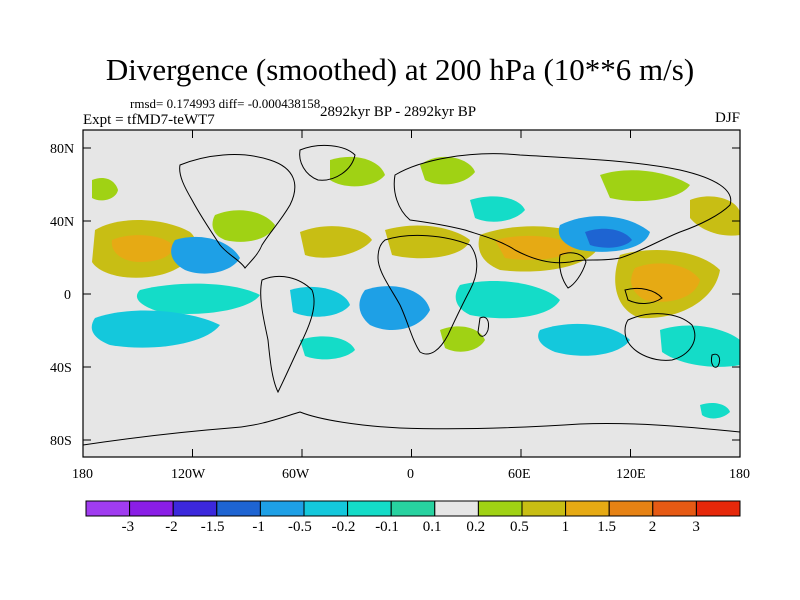 The width and height of the screenshot is (800, 600). Describe the element at coordinates (432, 527) in the screenshot. I see `colorbar-label: 0.1` at that location.